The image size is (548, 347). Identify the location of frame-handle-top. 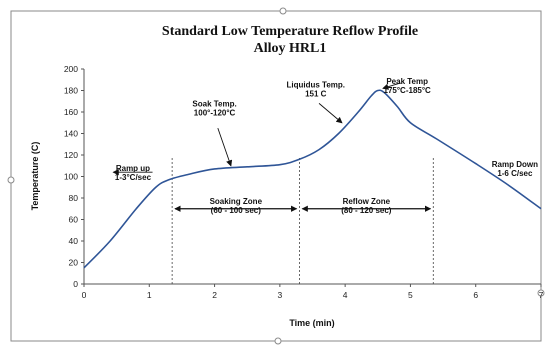
(283, 11).